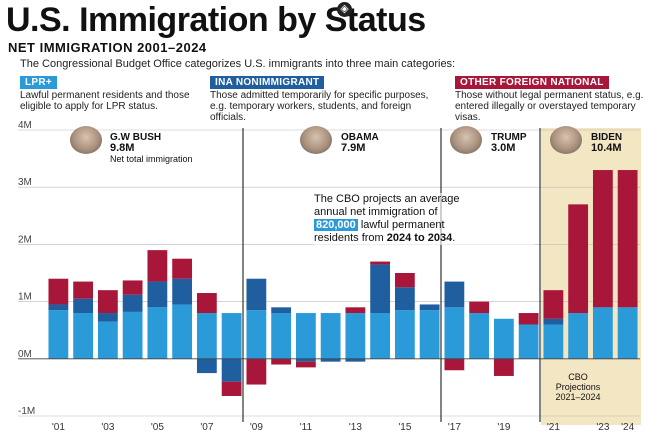 The image size is (667, 434). What do you see at coordinates (231, 388) in the screenshot?
I see `bar-other-foreign-national-2008` at bounding box center [231, 388].